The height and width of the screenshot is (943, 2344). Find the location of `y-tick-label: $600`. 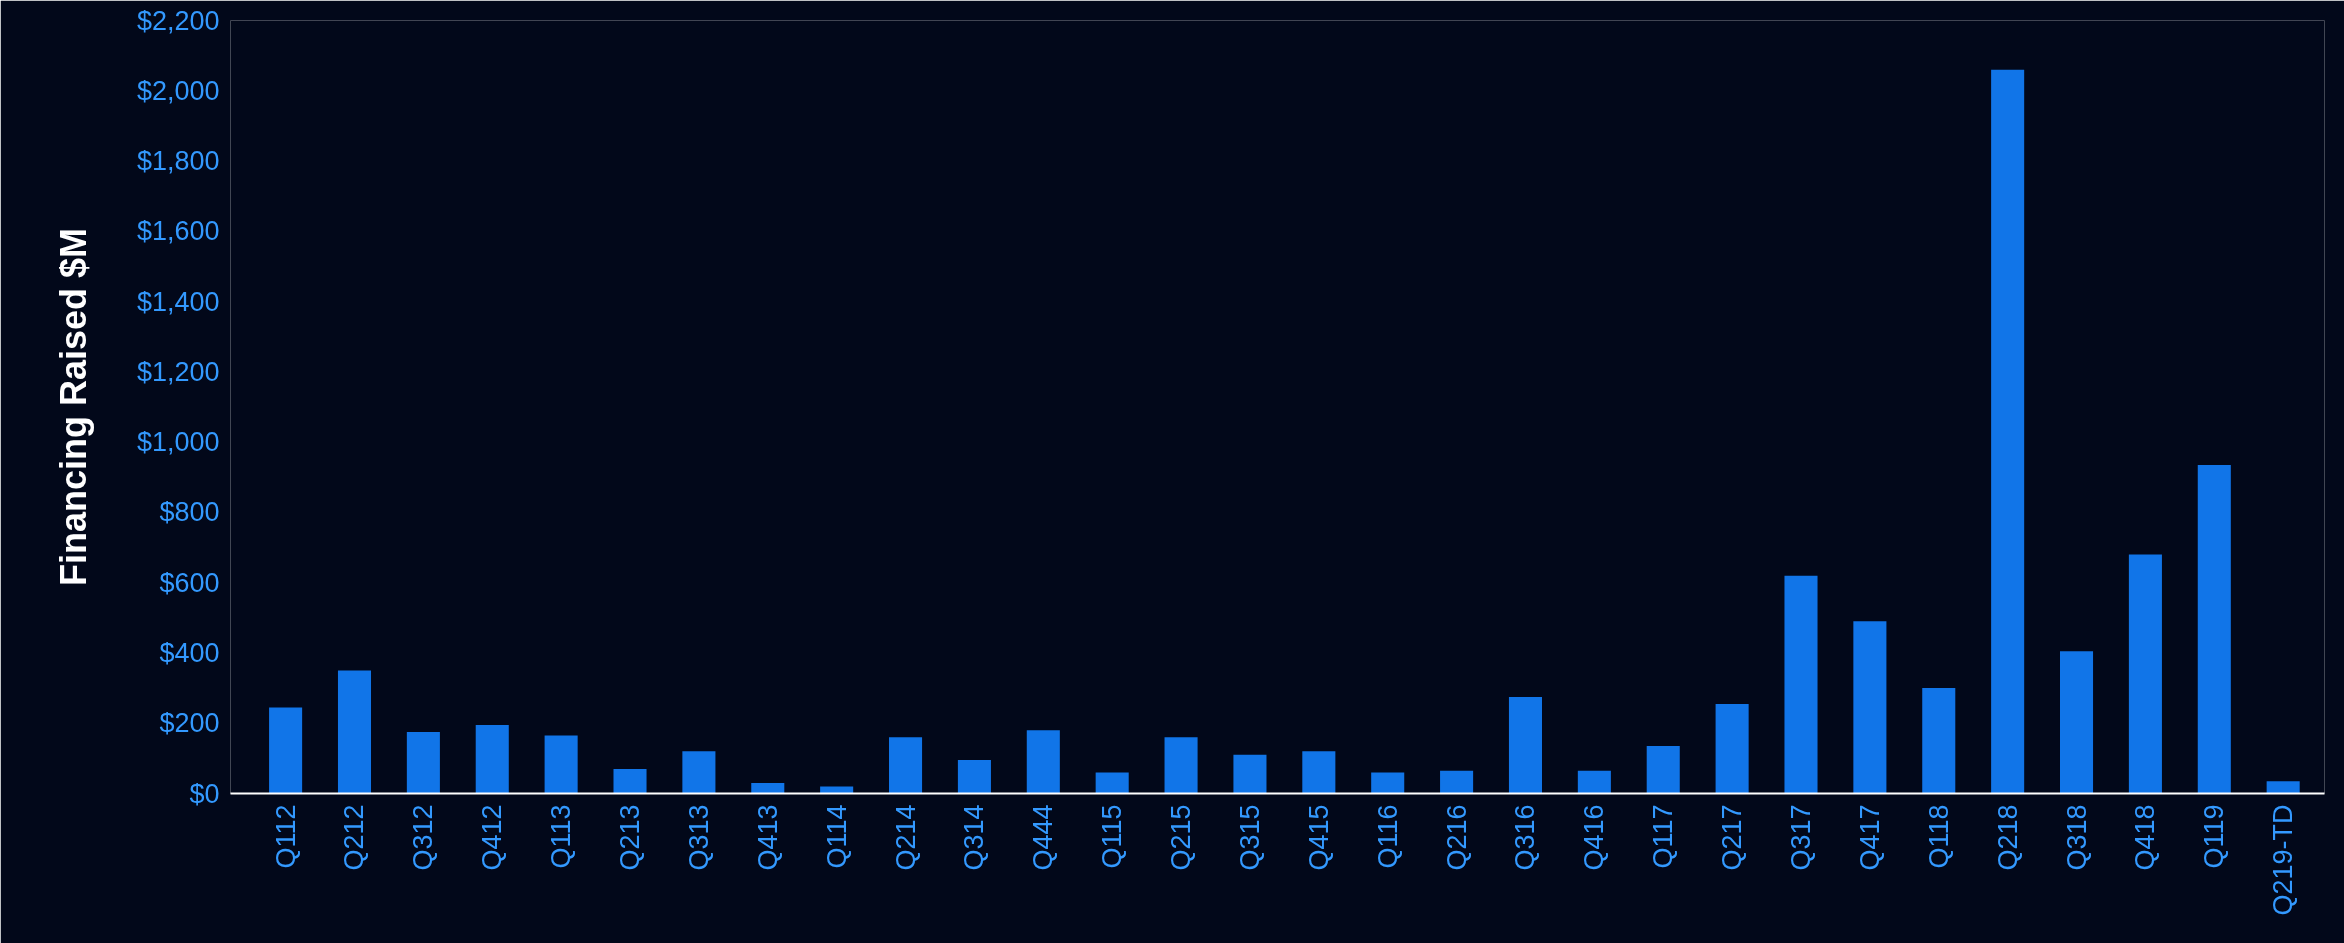

y-tick-label: $600 is located at coordinates (189, 582).